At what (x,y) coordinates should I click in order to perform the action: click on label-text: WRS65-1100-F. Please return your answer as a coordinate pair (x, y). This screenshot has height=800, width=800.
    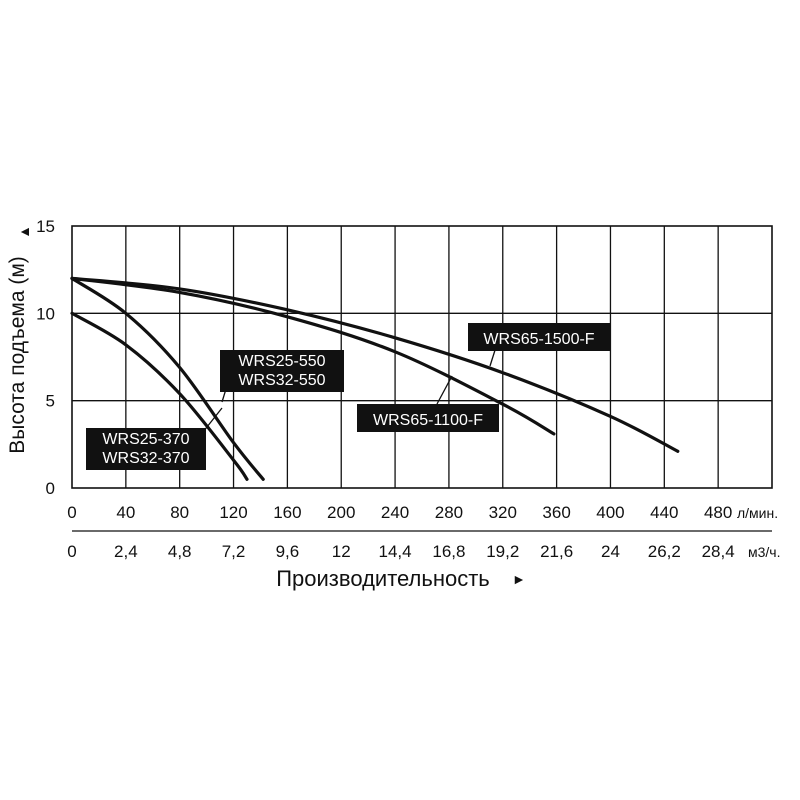
    Looking at the image, I should click on (428, 420).